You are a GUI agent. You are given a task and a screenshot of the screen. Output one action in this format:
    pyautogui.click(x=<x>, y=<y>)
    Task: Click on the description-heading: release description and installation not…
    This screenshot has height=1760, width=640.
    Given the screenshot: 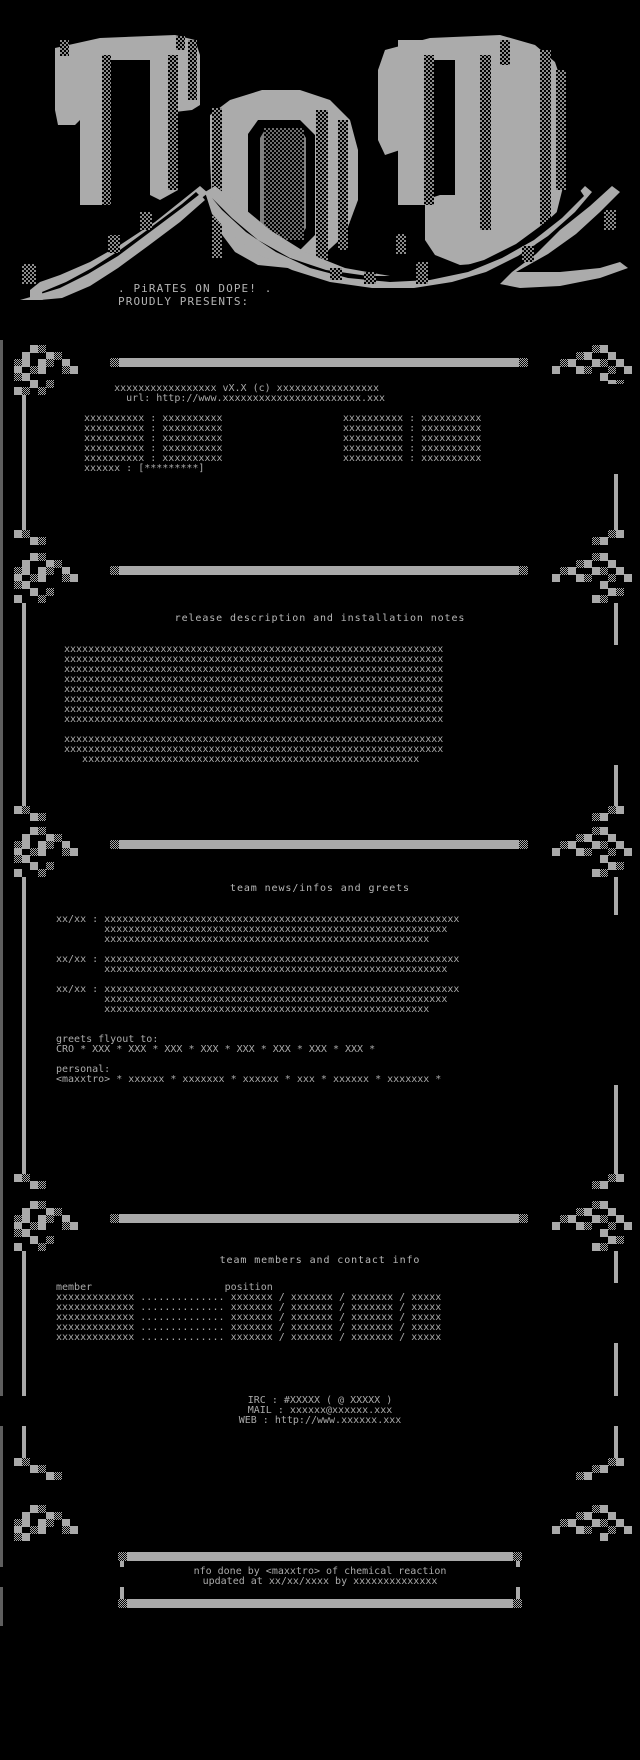 What is the action you would take?
    pyautogui.click(x=320, y=618)
    